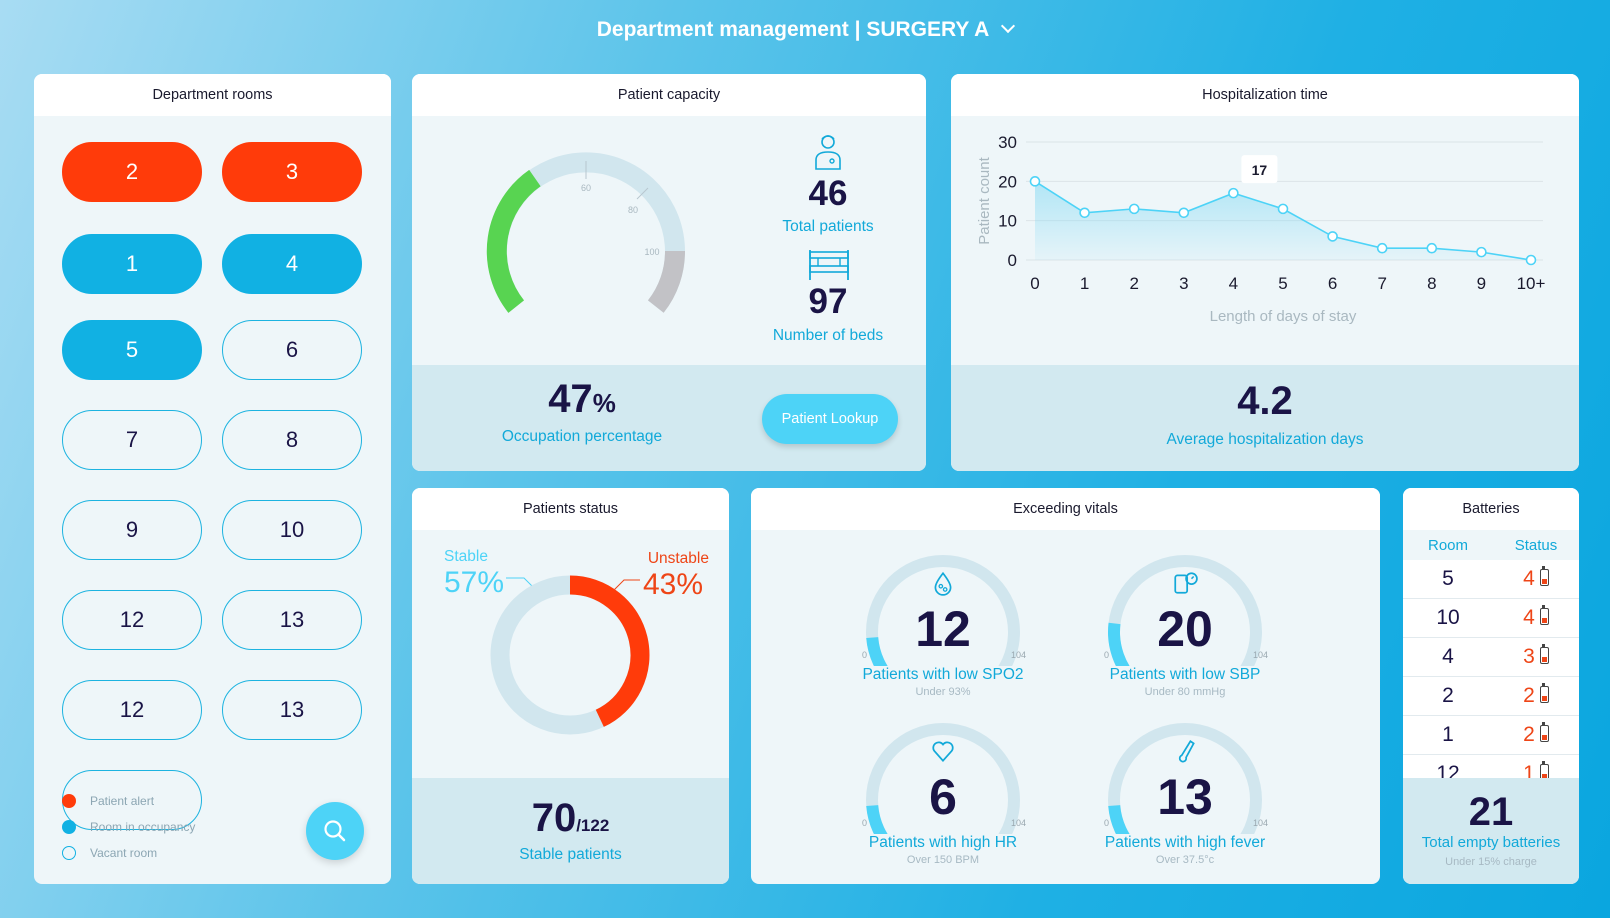 This screenshot has height=918, width=1610. What do you see at coordinates (132, 440) in the screenshot?
I see `room-button: 7` at bounding box center [132, 440].